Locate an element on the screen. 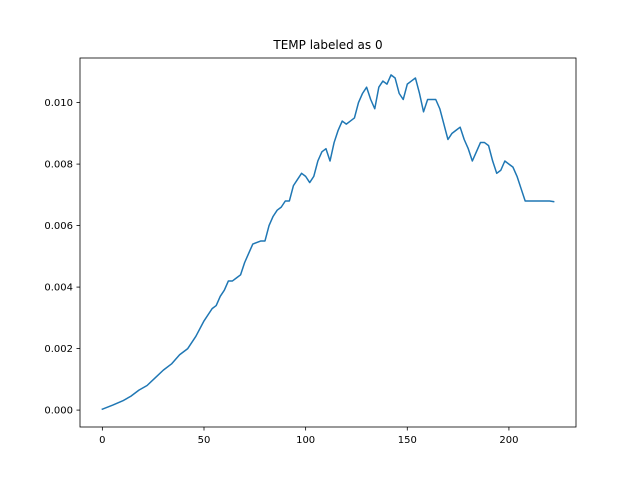 The width and height of the screenshot is (640, 480). chart-title: TEMP labeled as 0 is located at coordinates (327, 45).